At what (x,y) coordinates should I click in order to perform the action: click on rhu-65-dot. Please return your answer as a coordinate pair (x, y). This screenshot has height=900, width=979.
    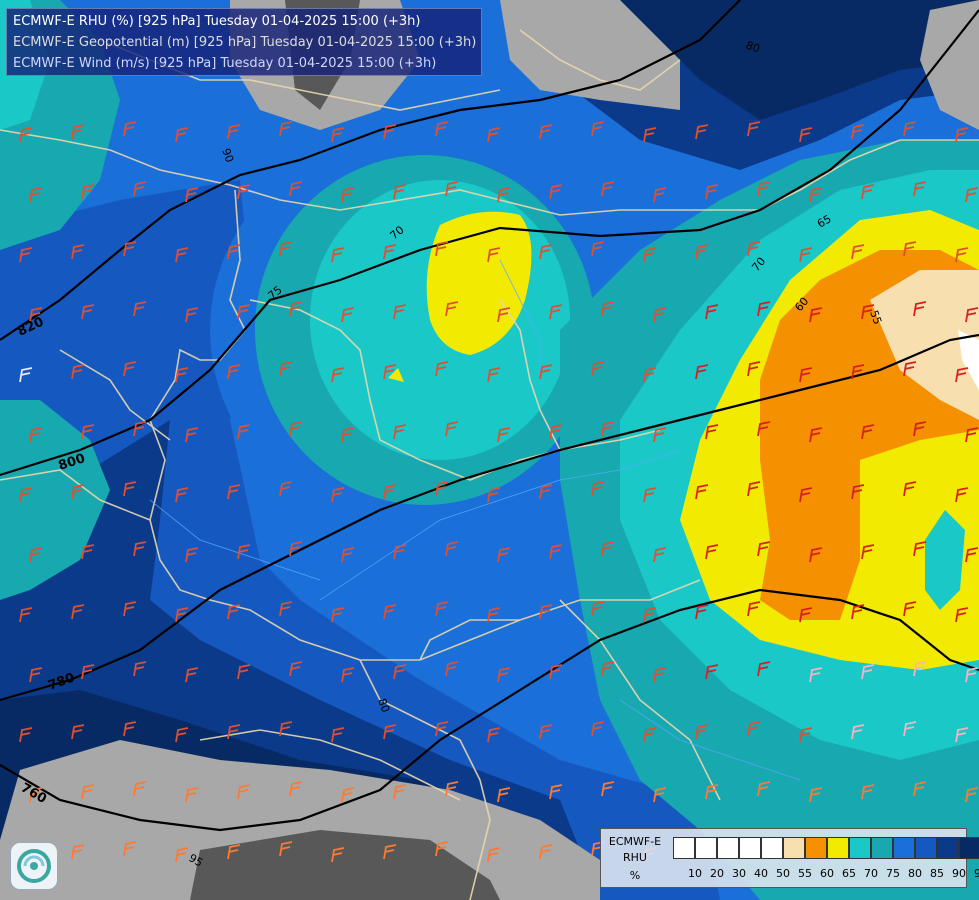
    Looking at the image, I should click on (396, 375).